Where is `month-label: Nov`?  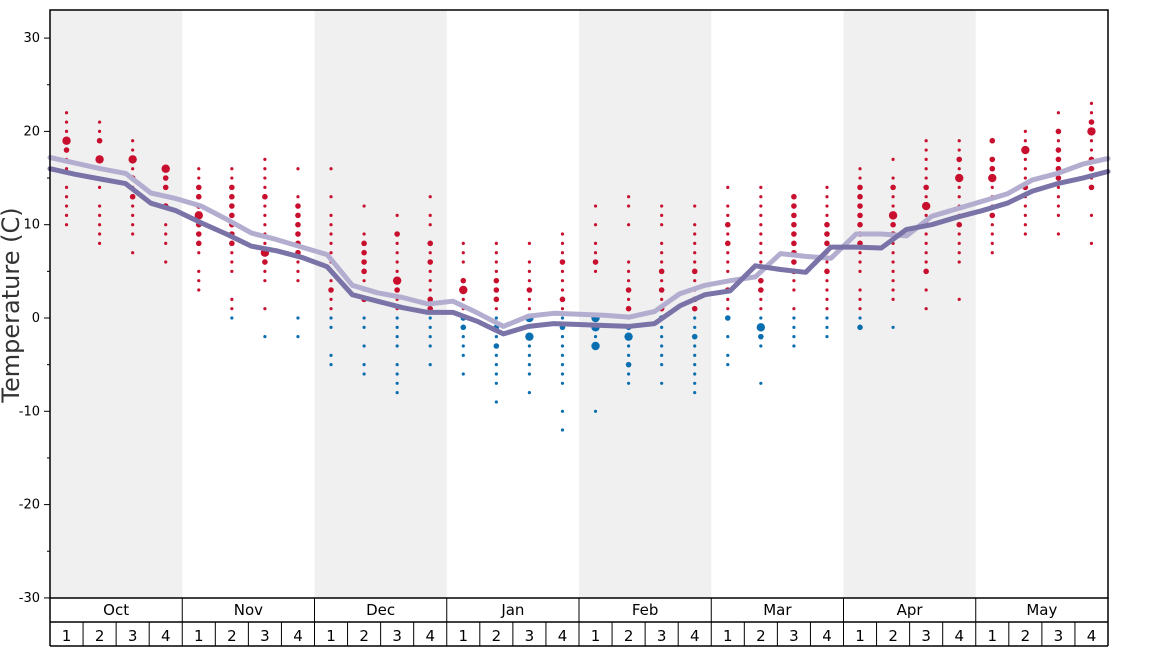
month-label: Nov is located at coordinates (248, 610).